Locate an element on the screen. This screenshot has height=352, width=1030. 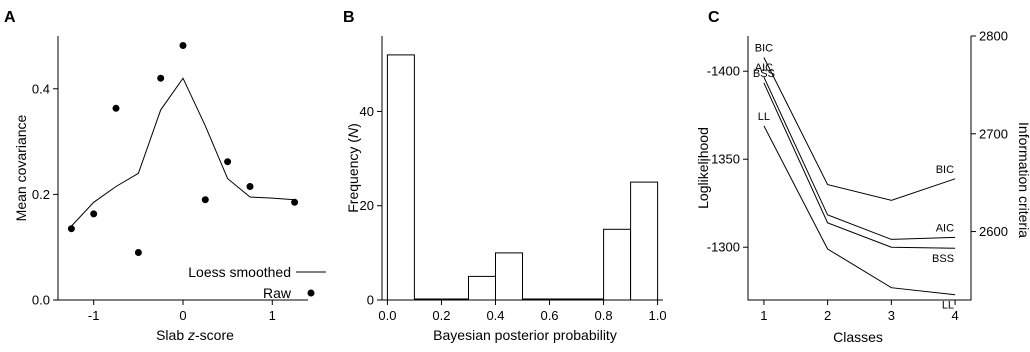
panel-b-y-tick-label: 20 is located at coordinates (367, 205).